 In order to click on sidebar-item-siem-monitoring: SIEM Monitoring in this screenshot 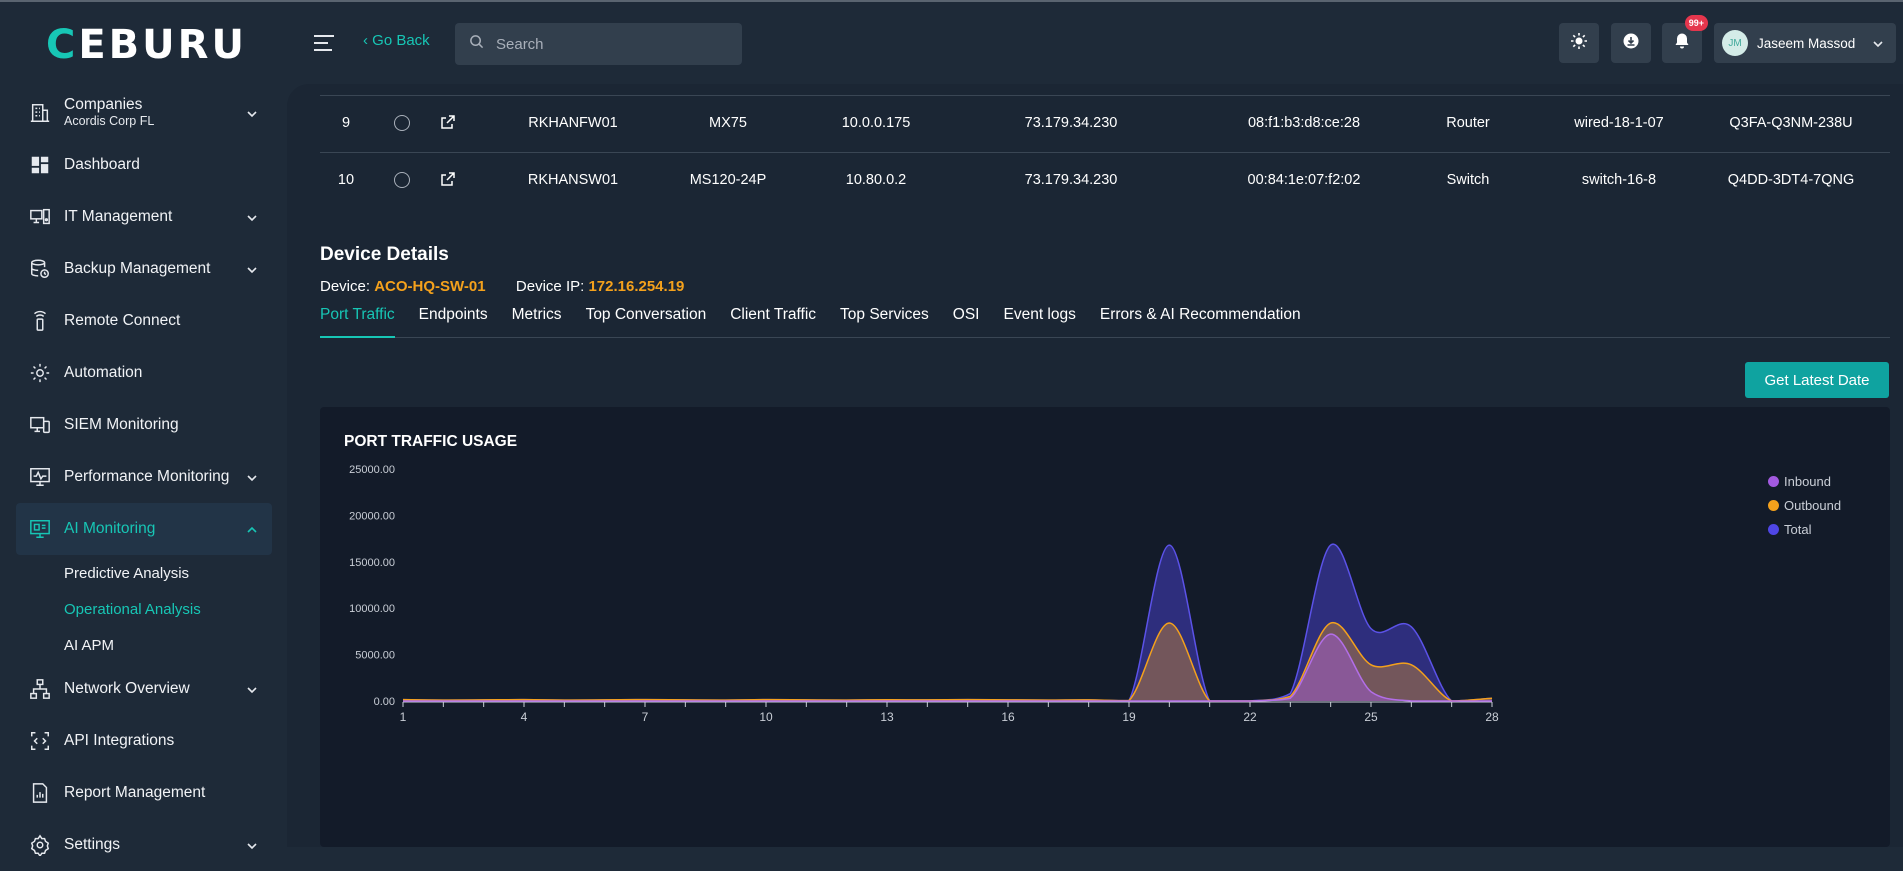, I will do `click(144, 425)`.